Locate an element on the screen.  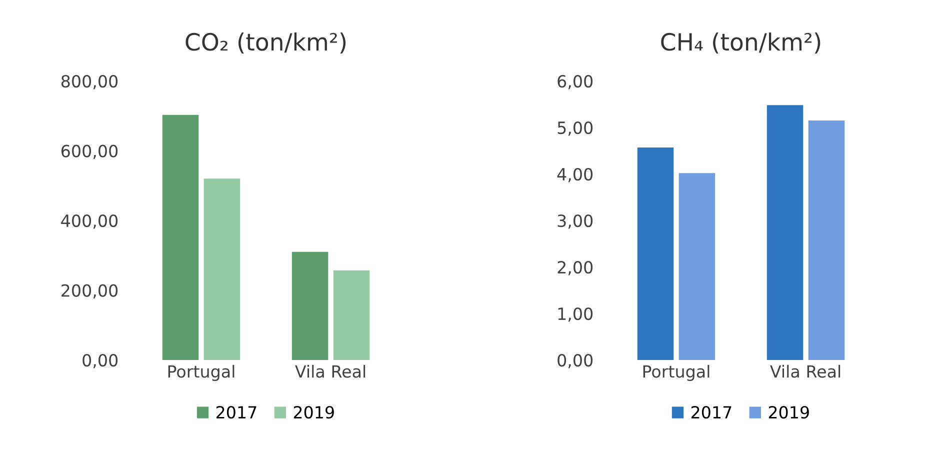
y-tick-label: 6,00 is located at coordinates (575, 82).